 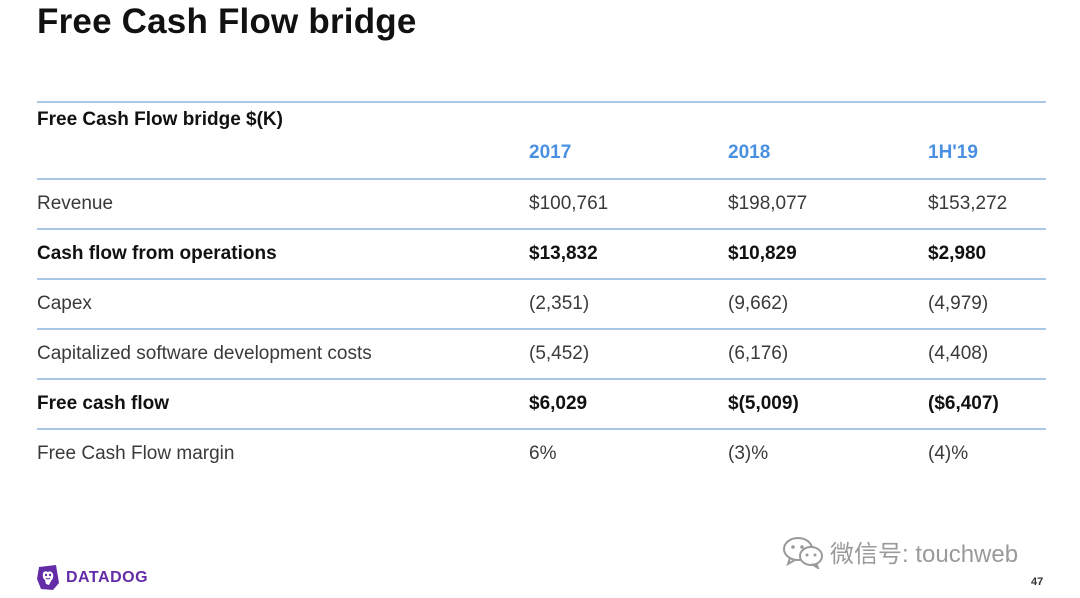 What do you see at coordinates (157, 253) in the screenshot?
I see `row-label: Cash flow from operations` at bounding box center [157, 253].